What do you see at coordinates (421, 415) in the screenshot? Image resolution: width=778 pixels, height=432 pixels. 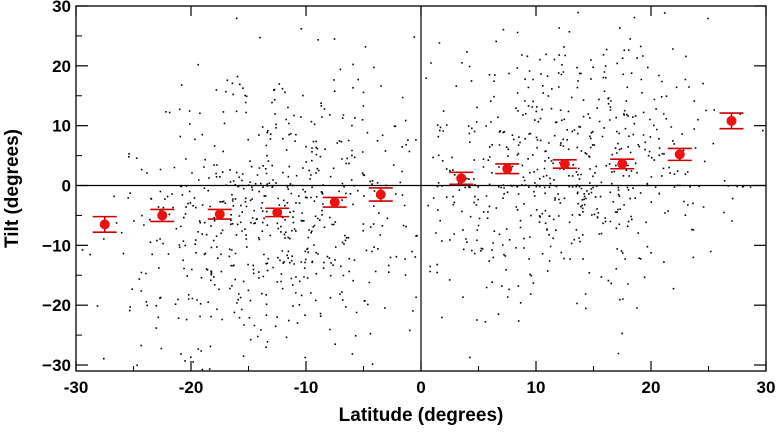 I see `x-axis-title: Latitude (degrees)` at bounding box center [421, 415].